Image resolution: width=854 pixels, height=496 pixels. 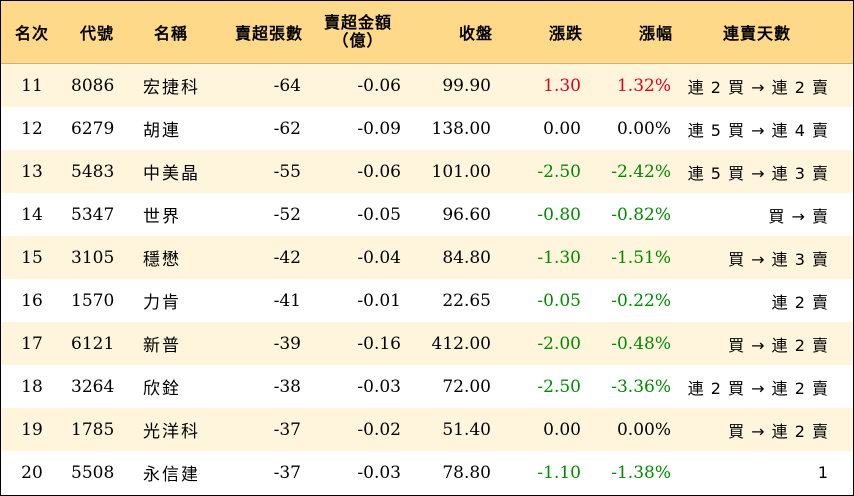 What do you see at coordinates (427, 300) in the screenshot?
I see `table-row: 16 1570 力肯 -41 -0.01 22.65 -0.05 -0.22% 連 2 賣` at bounding box center [427, 300].